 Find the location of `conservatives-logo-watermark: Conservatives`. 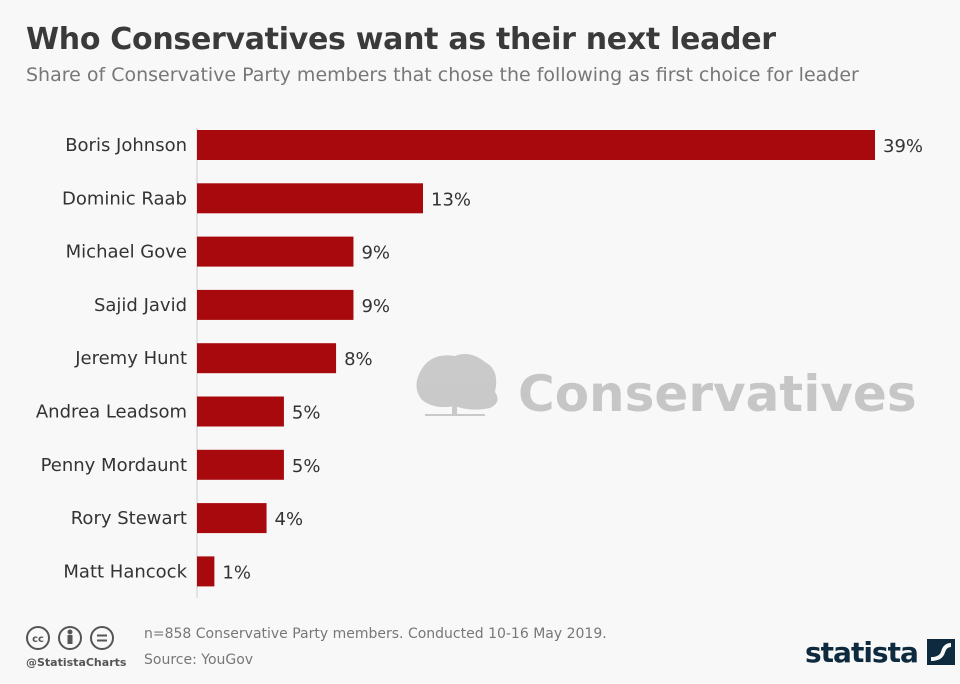

conservatives-logo-watermark: Conservatives is located at coordinates (666, 388).